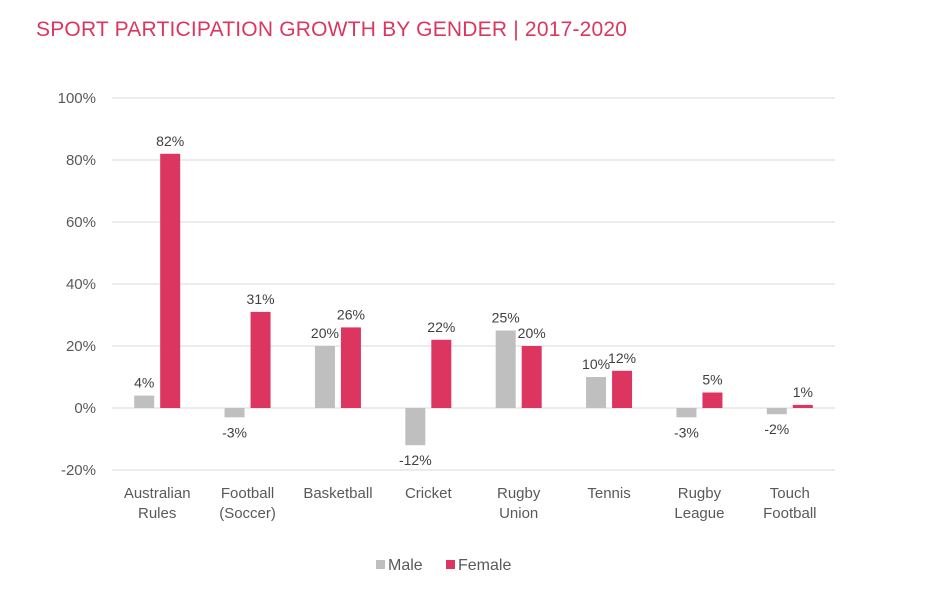  I want to click on data-label-female: 5%, so click(712, 380).